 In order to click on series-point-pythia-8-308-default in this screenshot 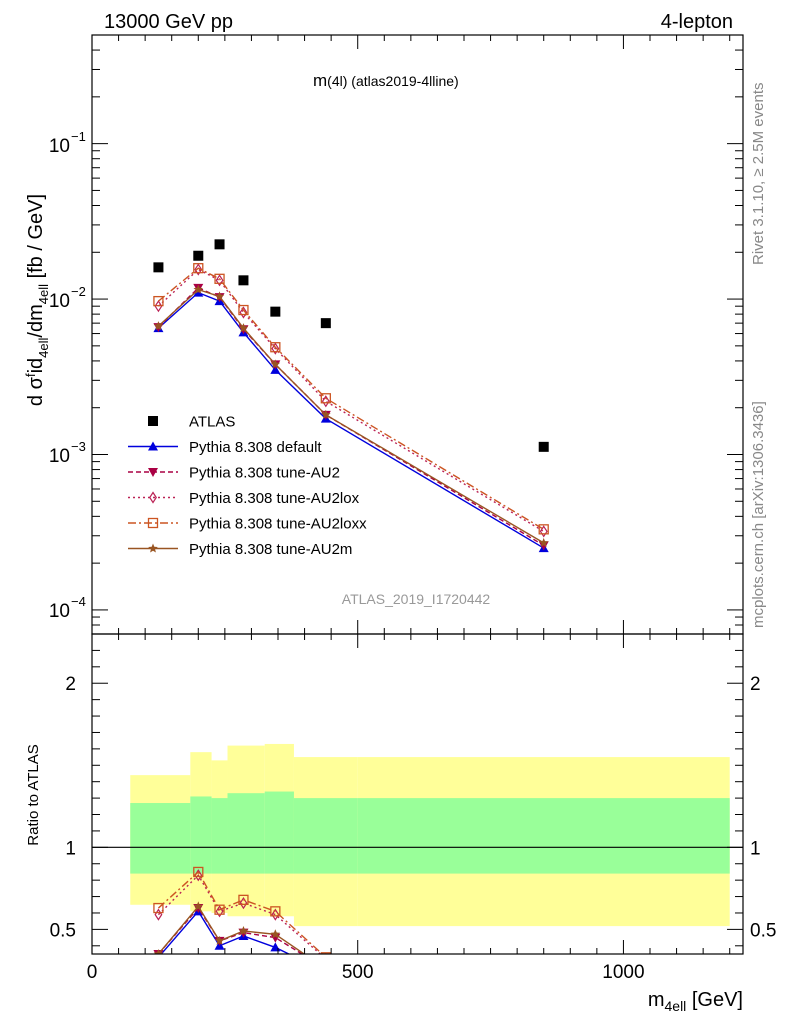, I will do `click(275, 369)`.